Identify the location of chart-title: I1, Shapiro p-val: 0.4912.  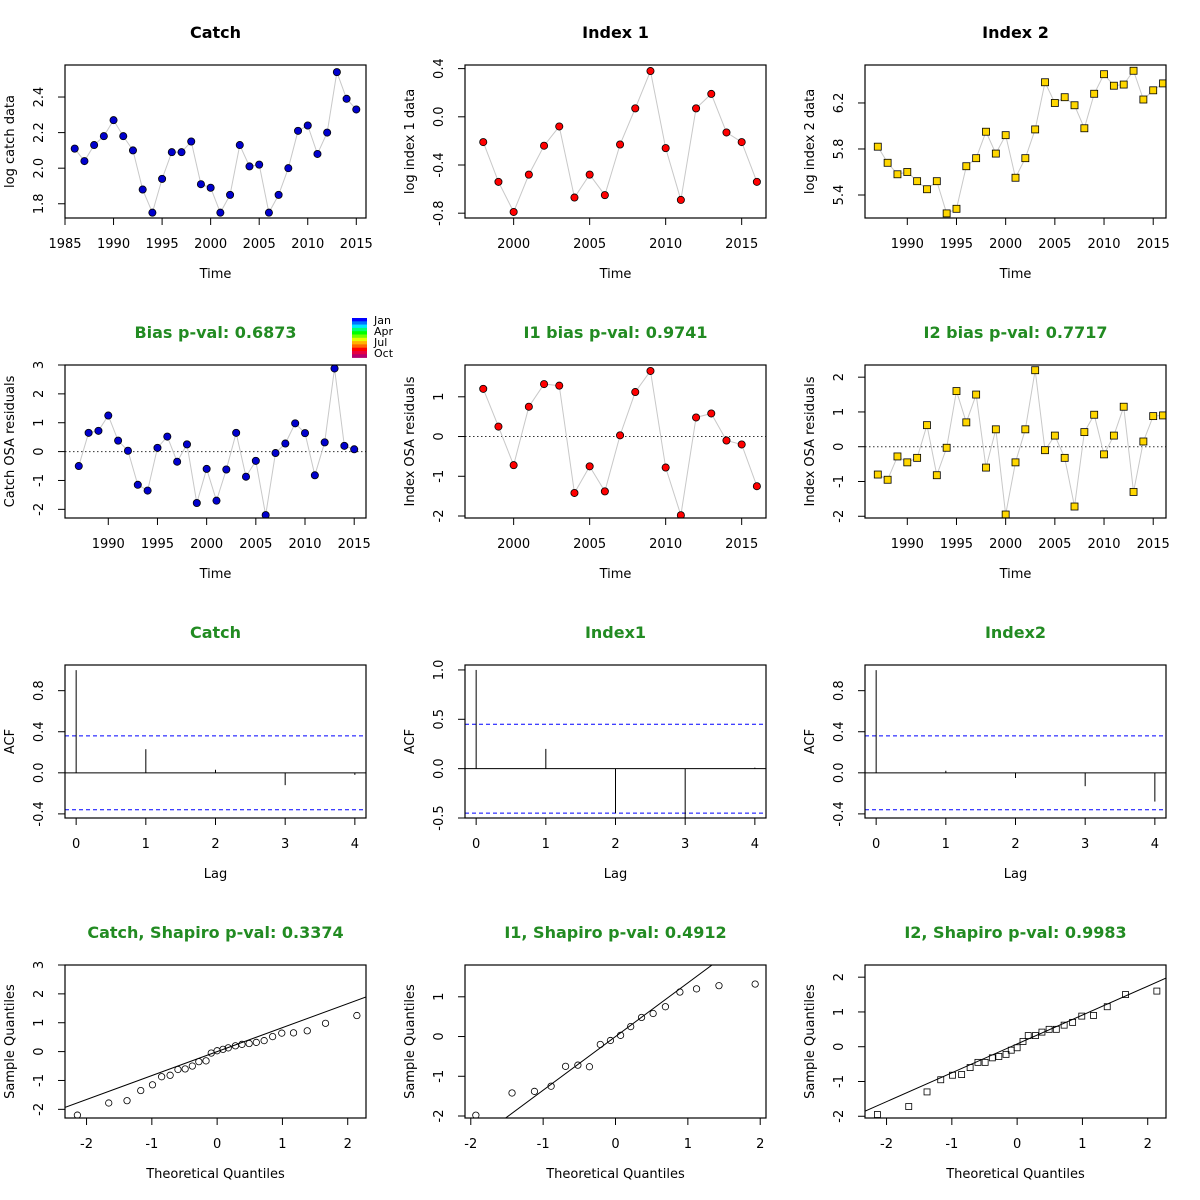
(615, 932).